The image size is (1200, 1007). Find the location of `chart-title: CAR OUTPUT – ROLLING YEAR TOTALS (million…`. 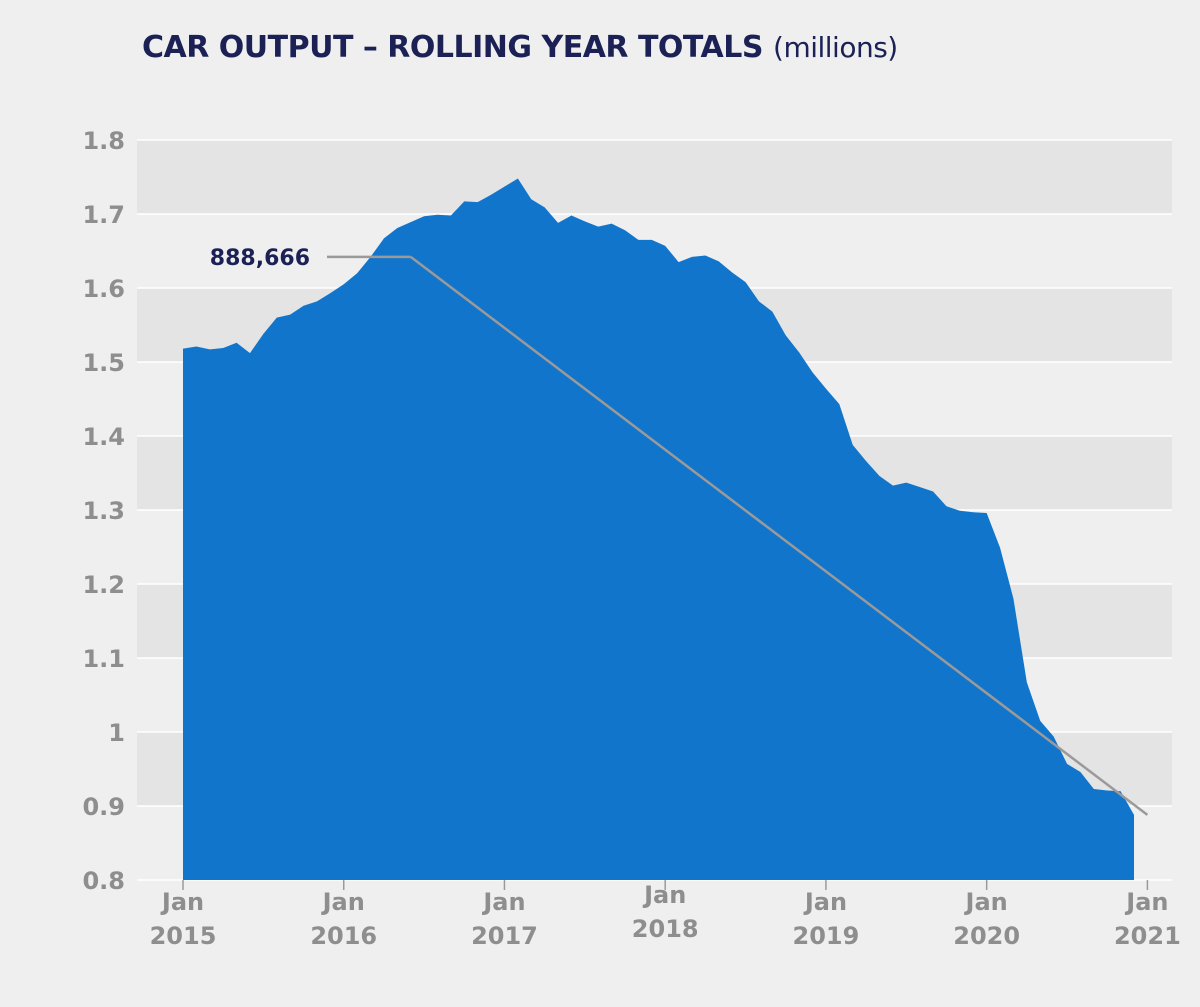

chart-title: CAR OUTPUT – ROLLING YEAR TOTALS (million… is located at coordinates (520, 47).